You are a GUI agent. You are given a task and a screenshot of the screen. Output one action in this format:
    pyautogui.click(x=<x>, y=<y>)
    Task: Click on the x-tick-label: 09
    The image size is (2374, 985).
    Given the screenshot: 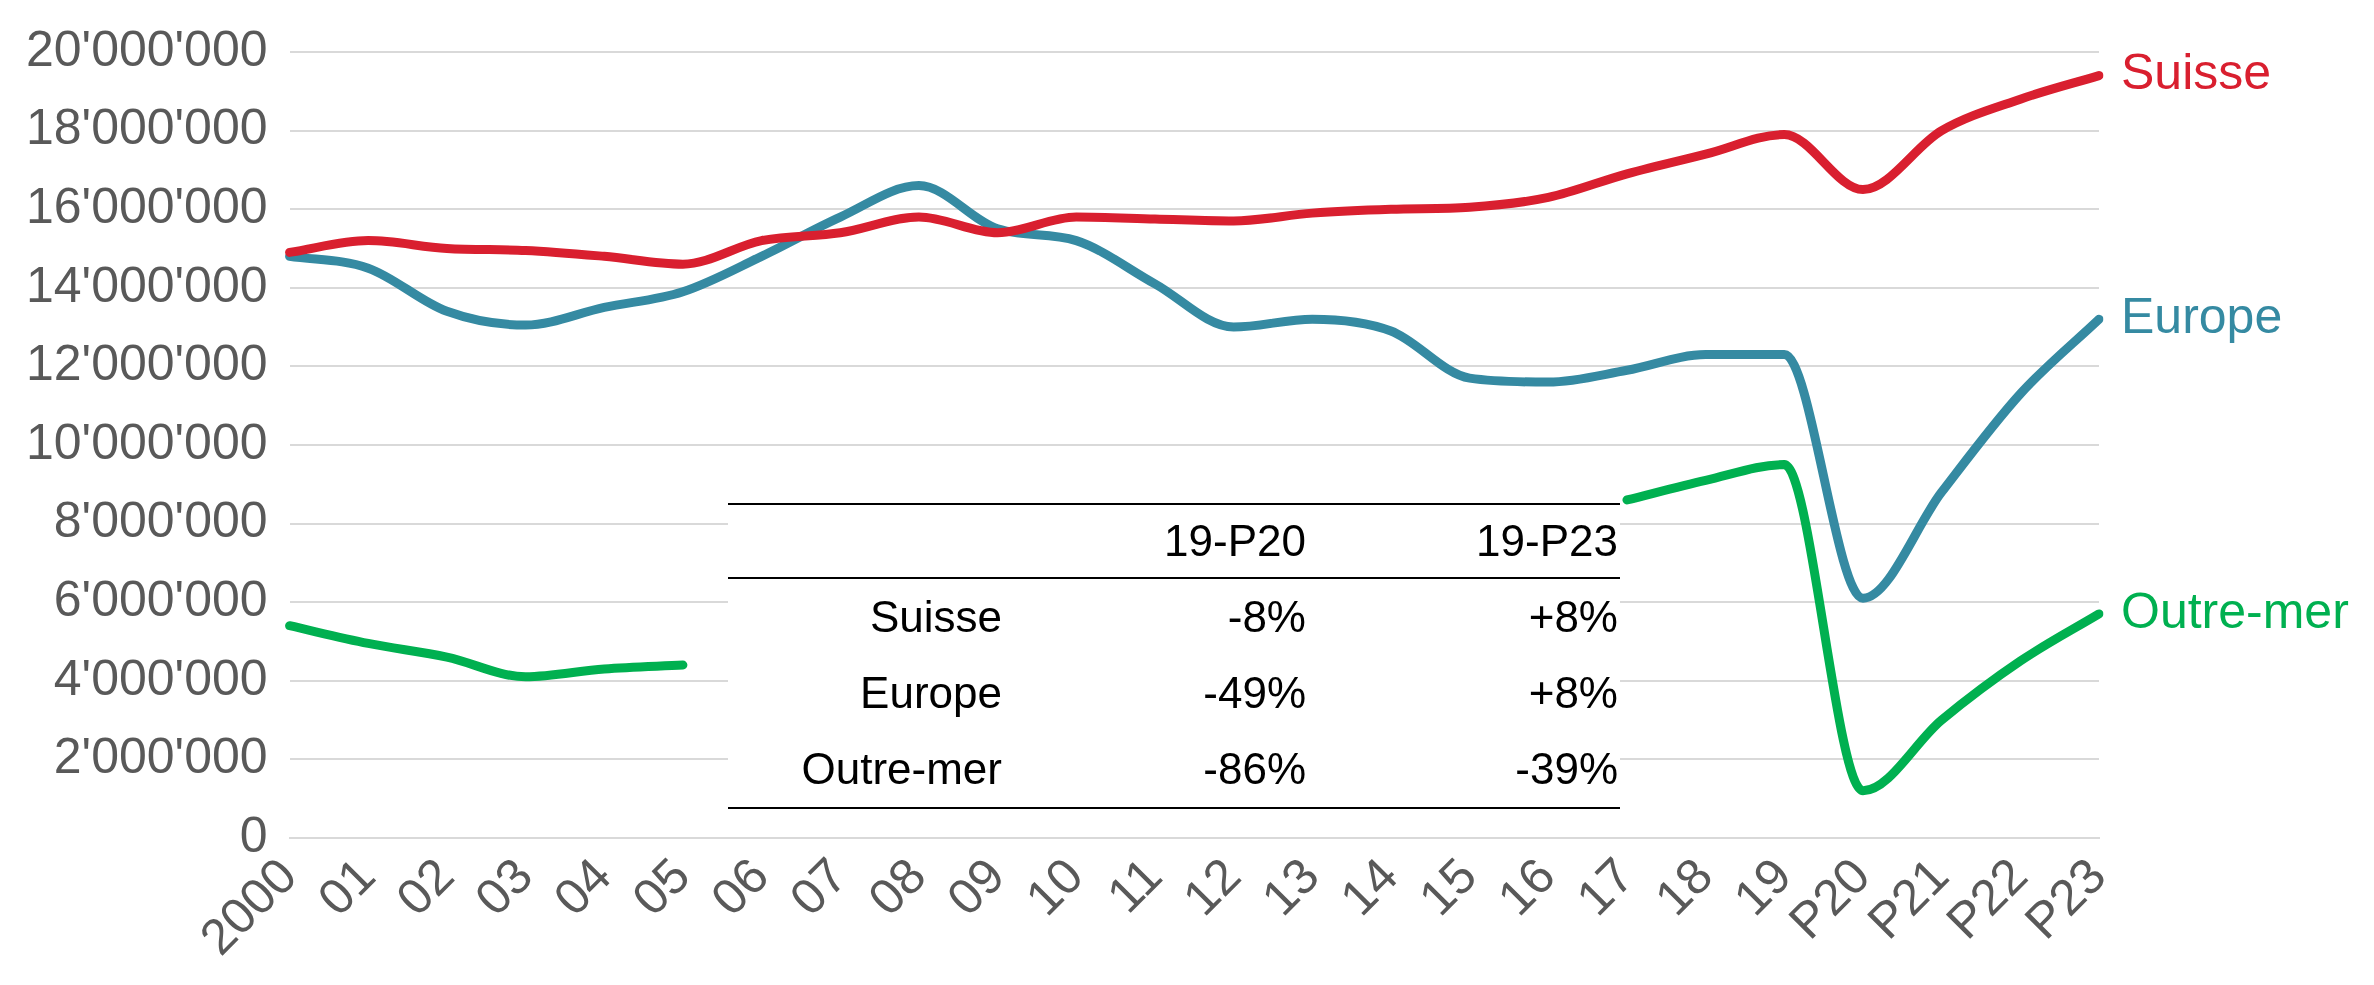 What is the action you would take?
    pyautogui.click(x=976, y=886)
    